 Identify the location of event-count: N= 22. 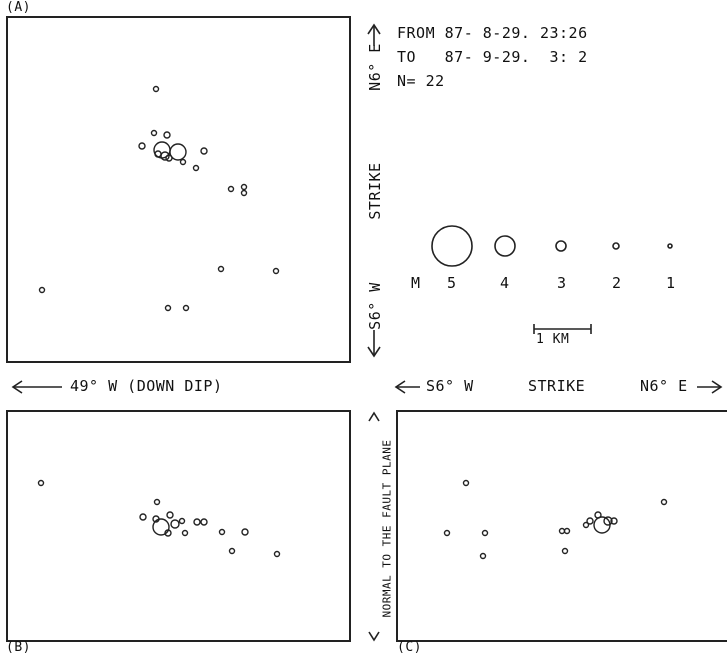
(421, 81).